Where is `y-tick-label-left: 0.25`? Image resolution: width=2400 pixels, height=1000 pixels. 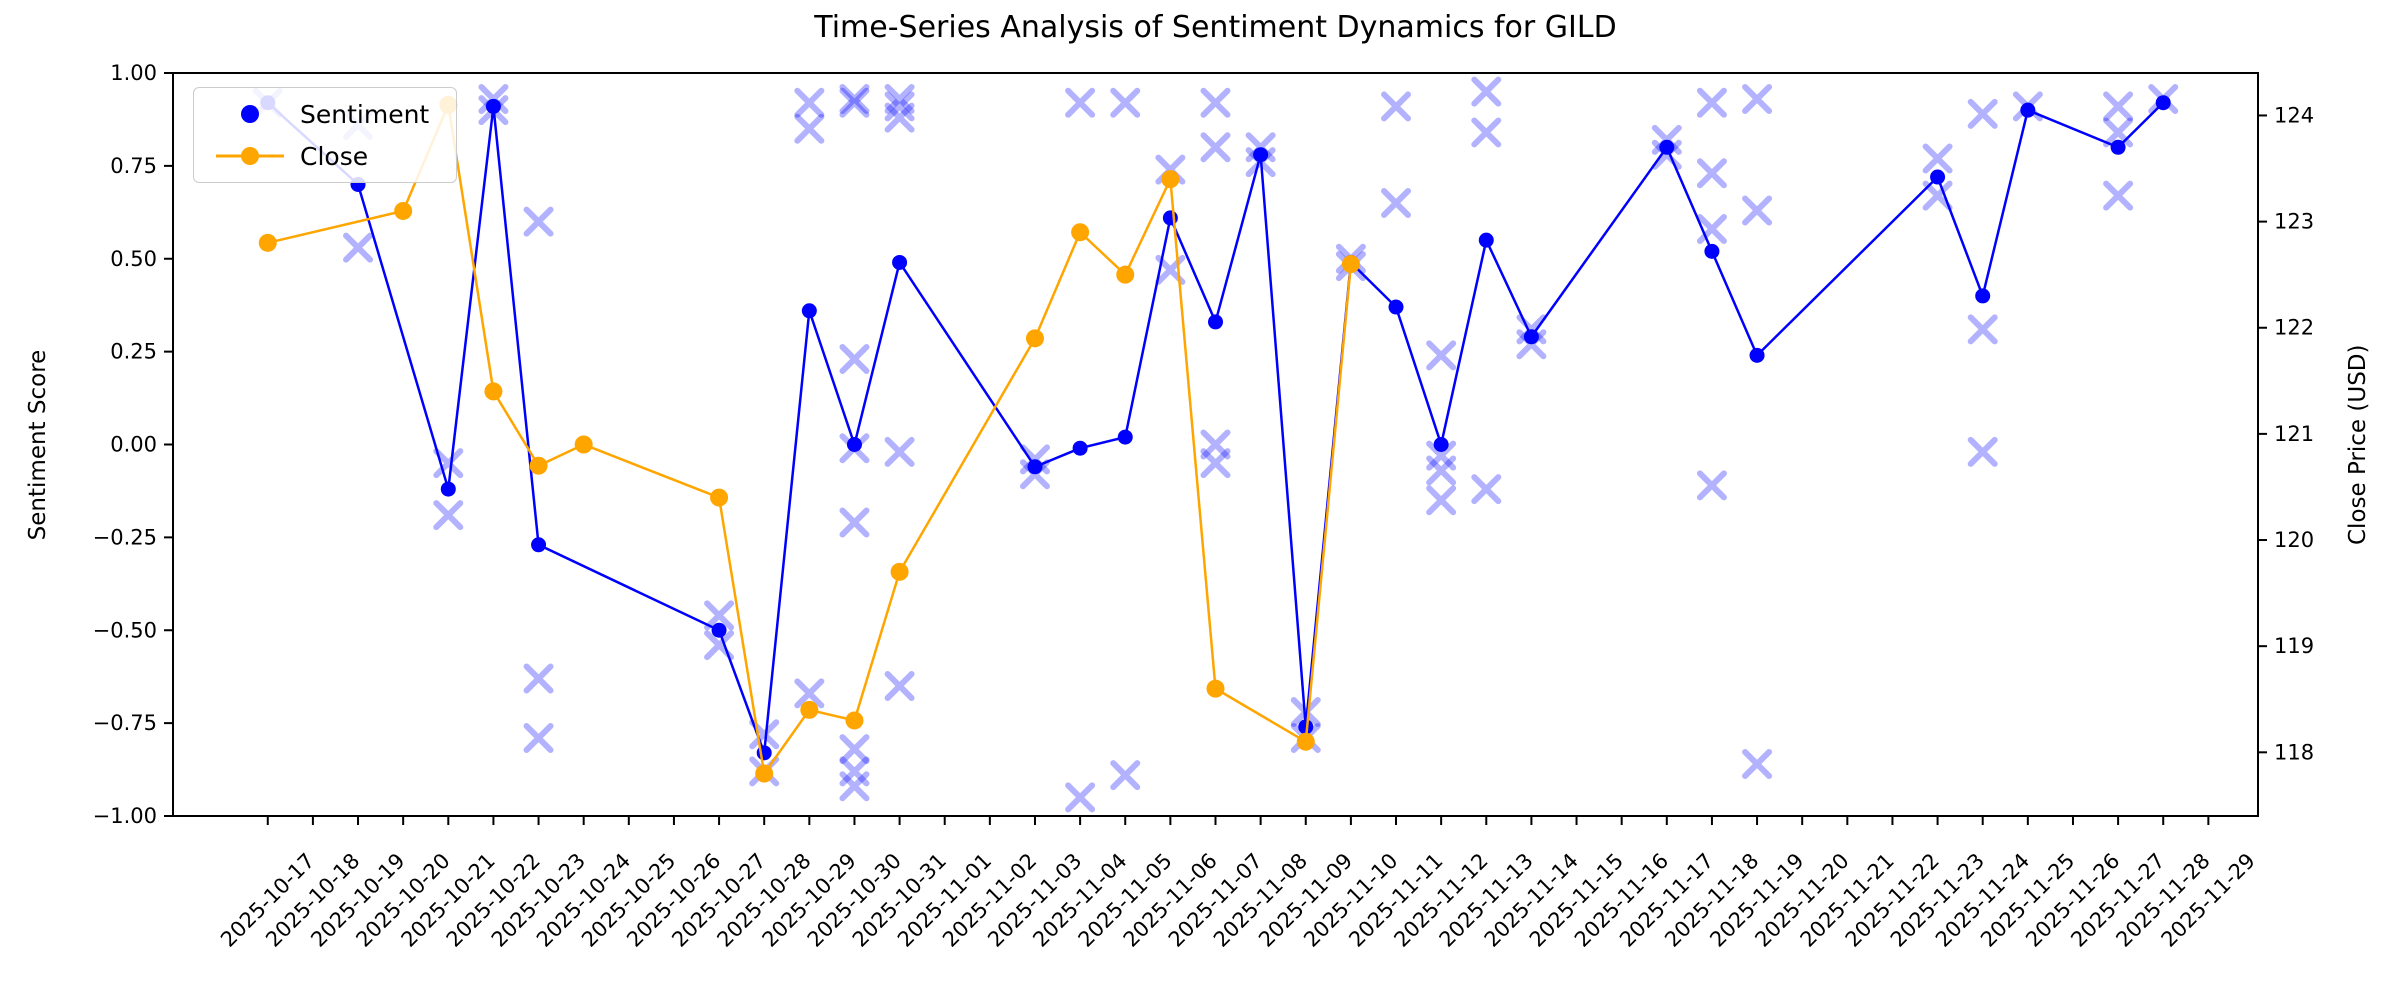
y-tick-label-left: 0.25 is located at coordinates (133, 352).